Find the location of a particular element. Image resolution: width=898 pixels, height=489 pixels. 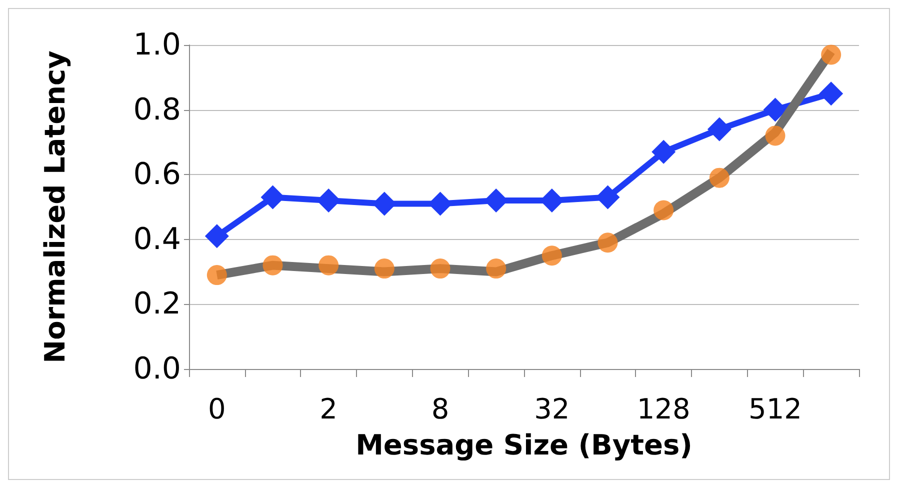

y-tick-label: 0.0 is located at coordinates (157, 369).